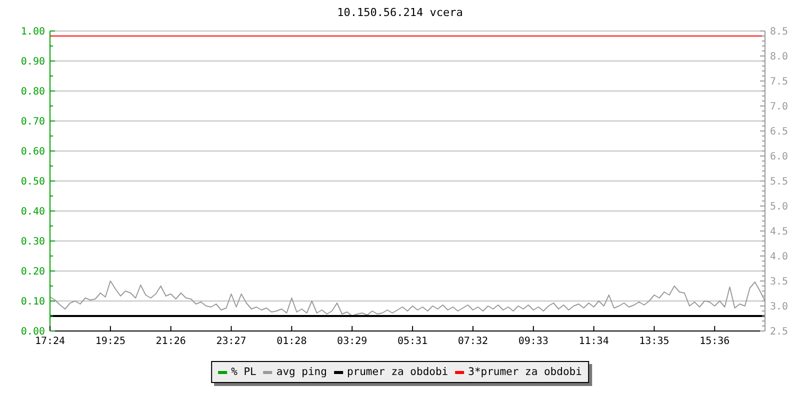  Describe the element at coordinates (779, 307) in the screenshot. I see `y2-tick-label: 3.0` at that location.